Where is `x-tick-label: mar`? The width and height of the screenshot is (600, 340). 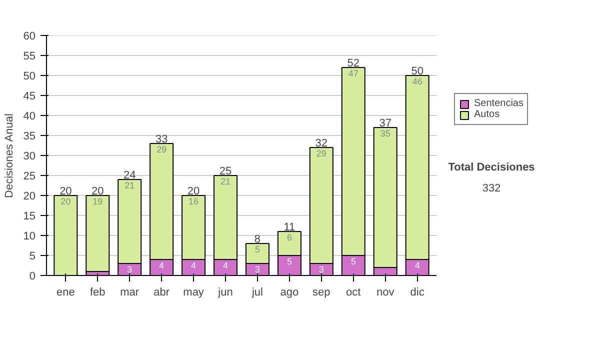
x-tick-label: mar is located at coordinates (130, 292).